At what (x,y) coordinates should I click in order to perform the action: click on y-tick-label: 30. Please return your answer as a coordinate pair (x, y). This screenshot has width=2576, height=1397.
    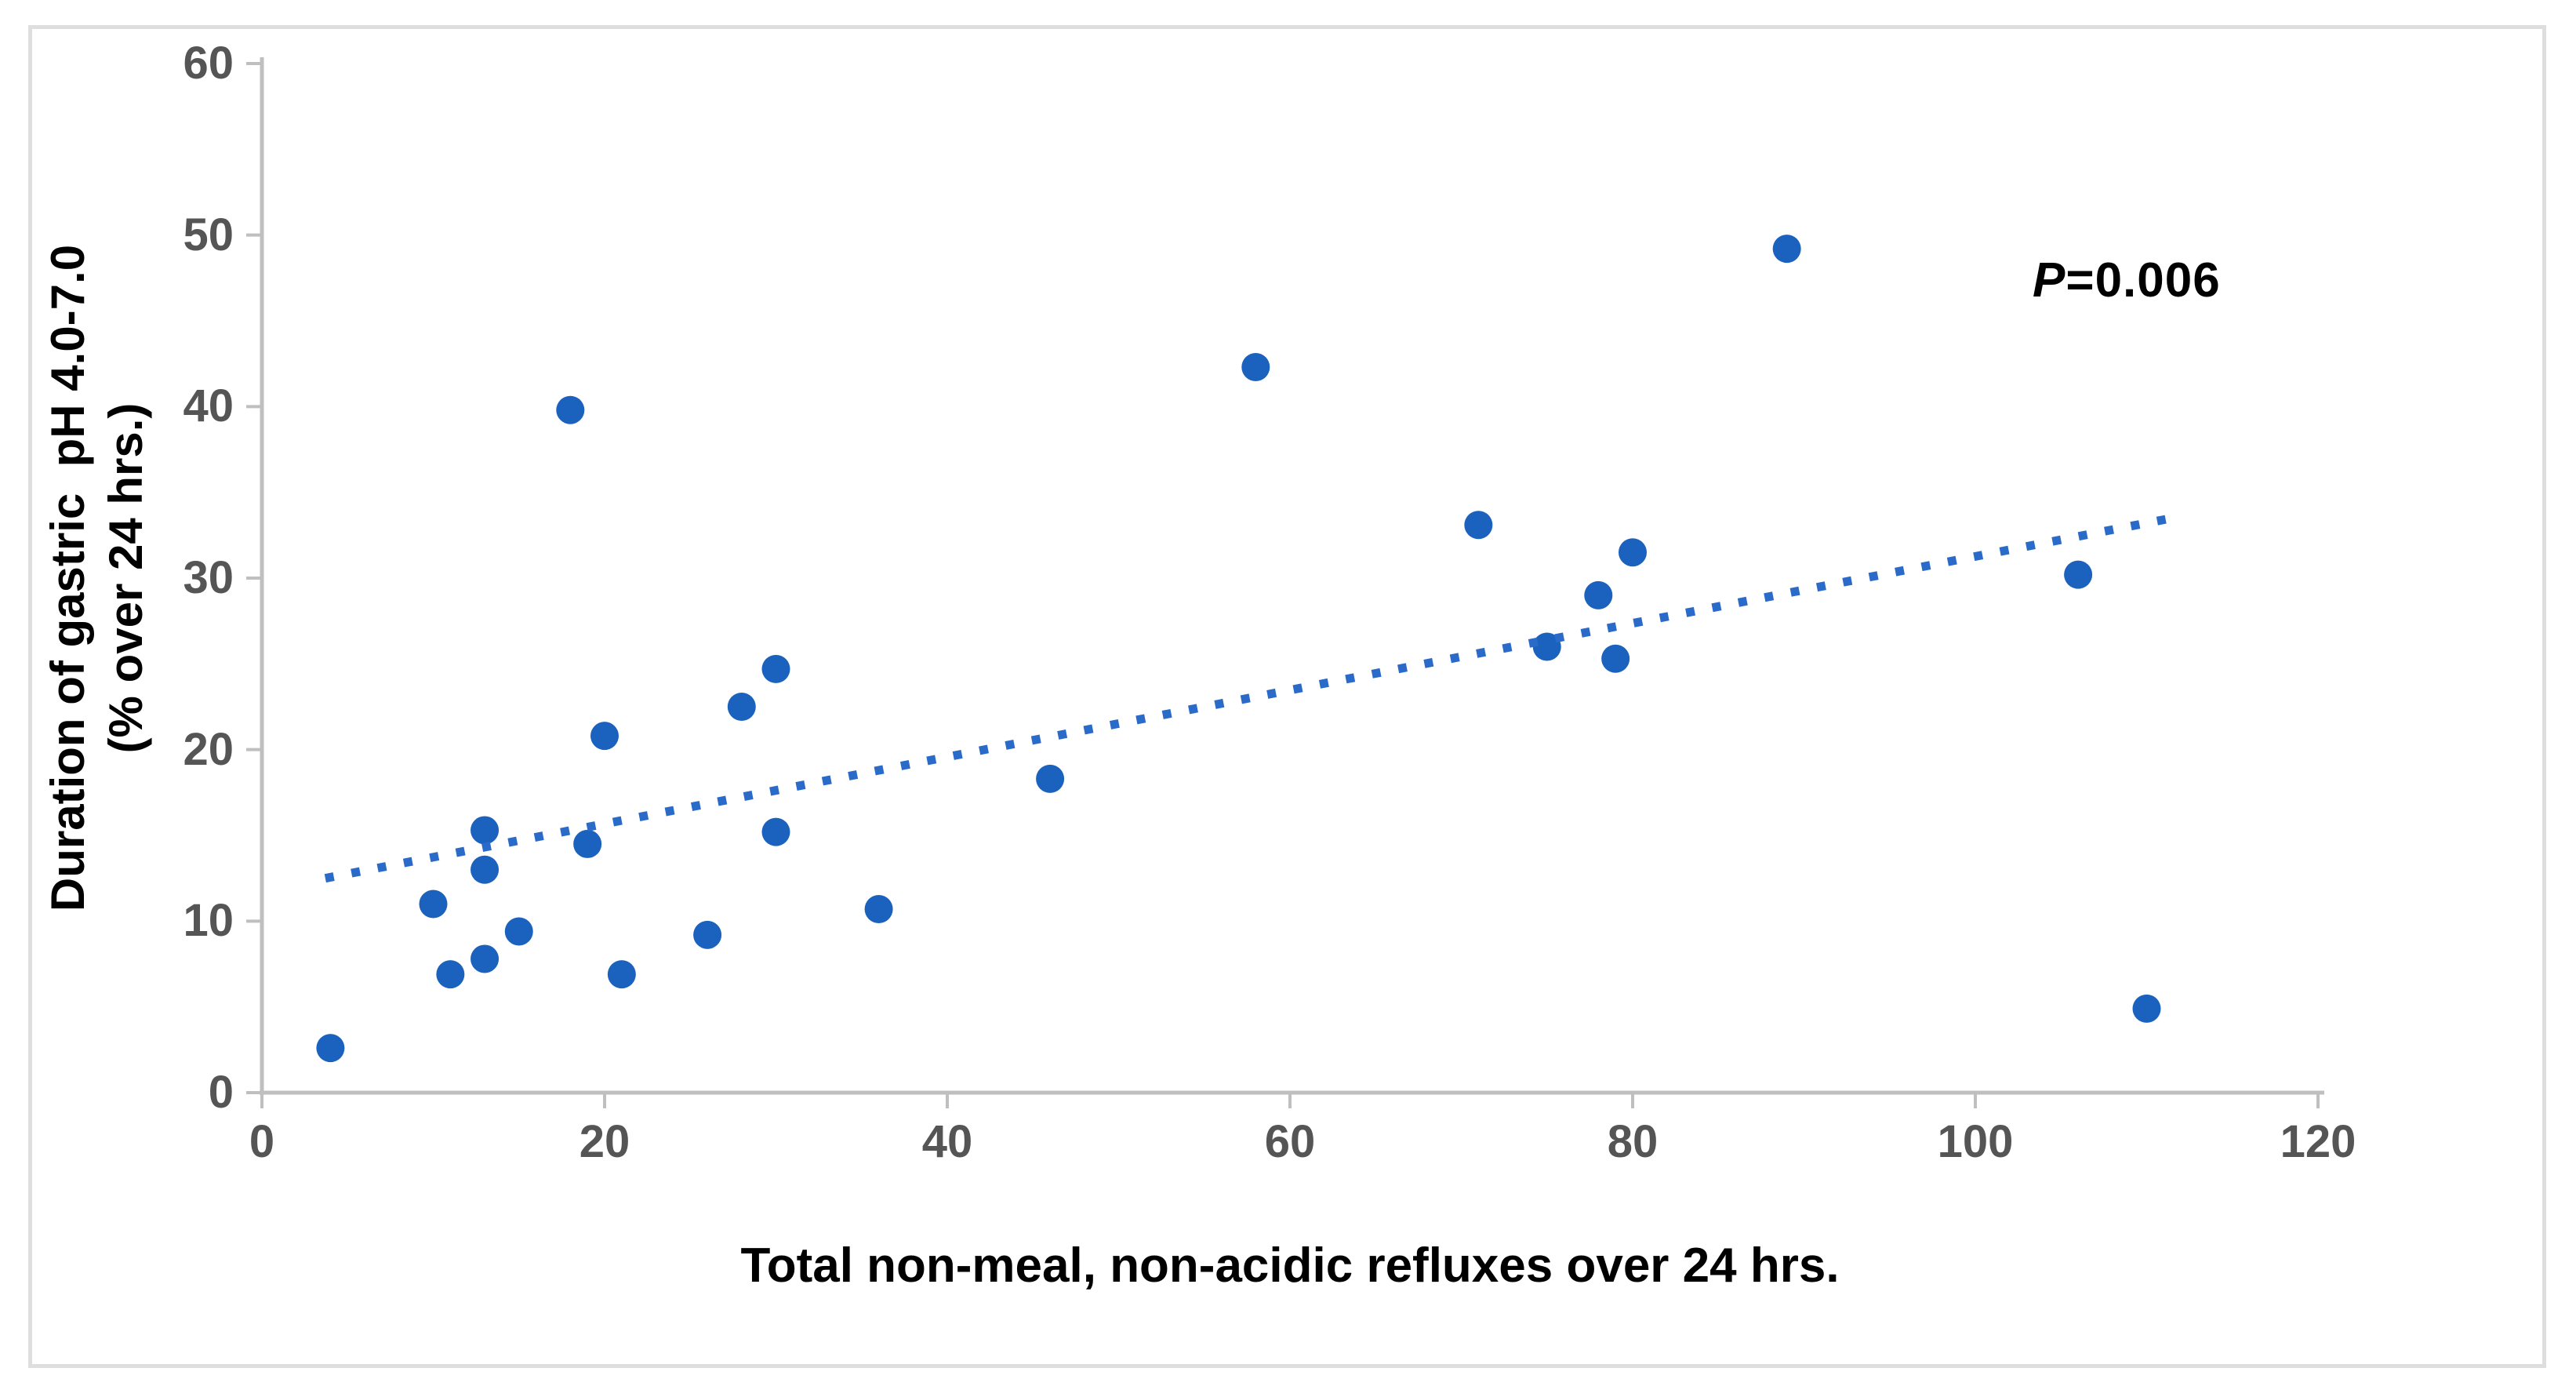
    Looking at the image, I should click on (208, 577).